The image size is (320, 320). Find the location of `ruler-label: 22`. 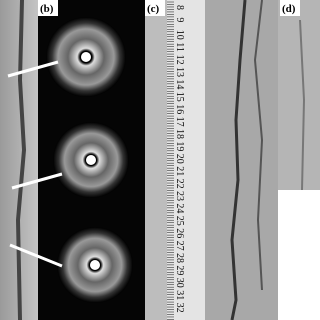

ruler-label: 22 is located at coordinates (179, 184).